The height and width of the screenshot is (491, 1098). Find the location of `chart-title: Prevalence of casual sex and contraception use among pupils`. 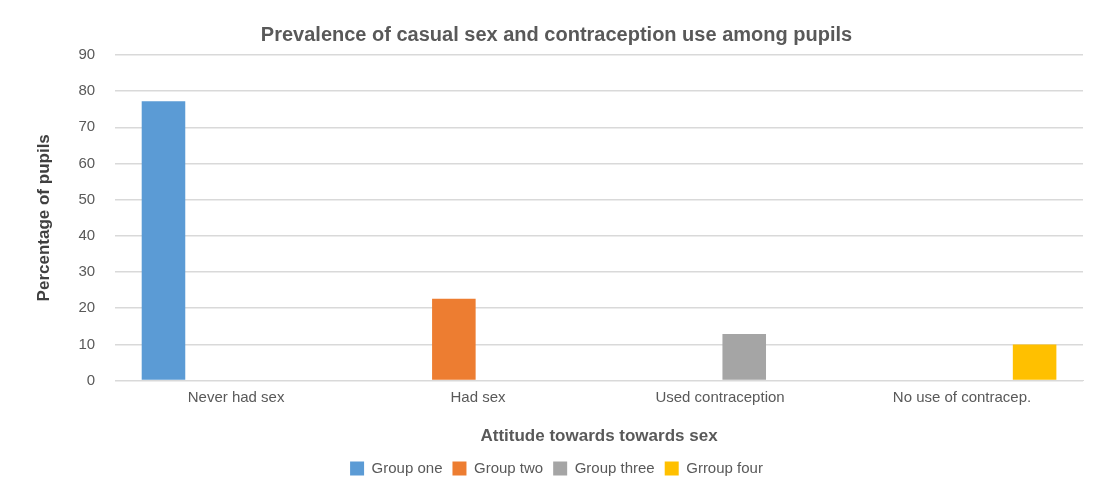

chart-title: Prevalence of casual sex and contraception use among pupils is located at coordinates (556, 33).